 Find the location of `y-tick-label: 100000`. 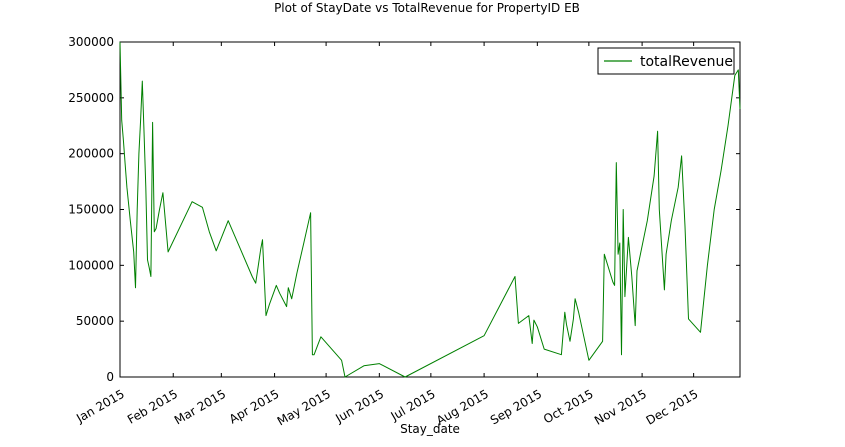

y-tick-label: 100000 is located at coordinates (91, 265).